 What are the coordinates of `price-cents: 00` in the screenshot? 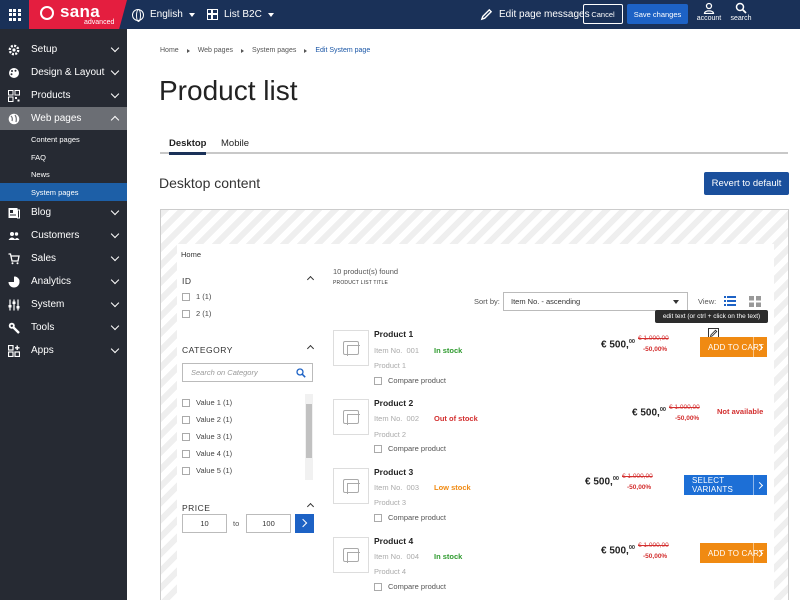 It's located at (631, 342).